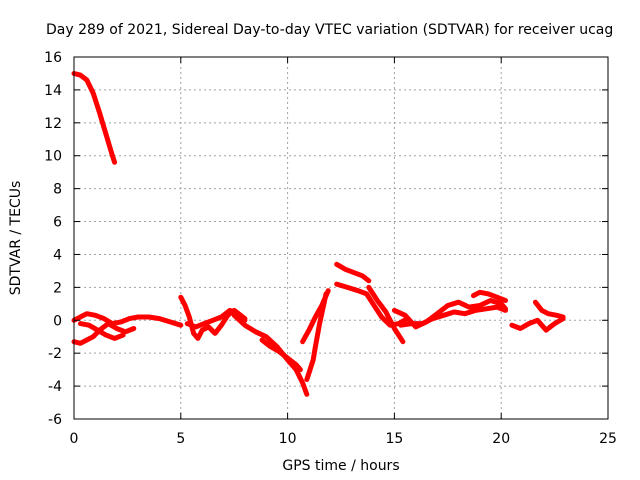 The width and height of the screenshot is (640, 480). What do you see at coordinates (386, 314) in the screenshot?
I see `series-line-arc-k` at bounding box center [386, 314].